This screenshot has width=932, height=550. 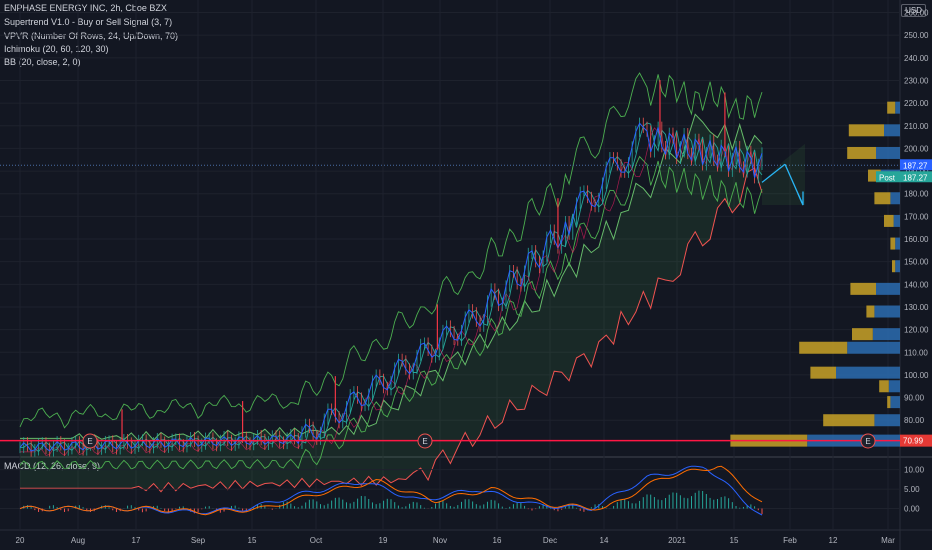 What do you see at coordinates (550, 540) in the screenshot?
I see `time-tick-label: Dec` at bounding box center [550, 540].